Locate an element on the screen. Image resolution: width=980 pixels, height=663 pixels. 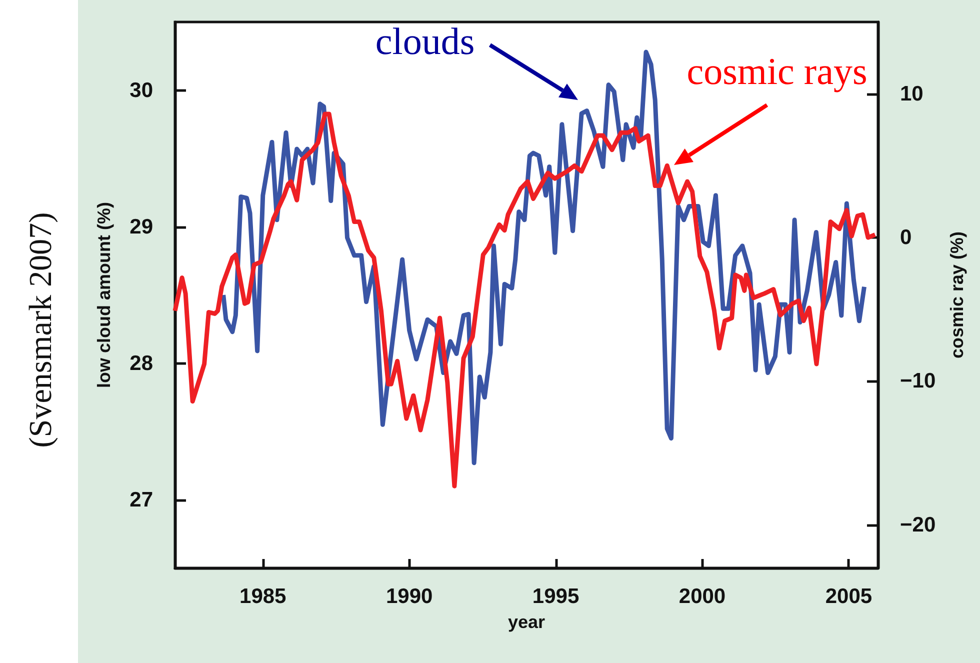
y-tick-label: 29 is located at coordinates (141, 226).